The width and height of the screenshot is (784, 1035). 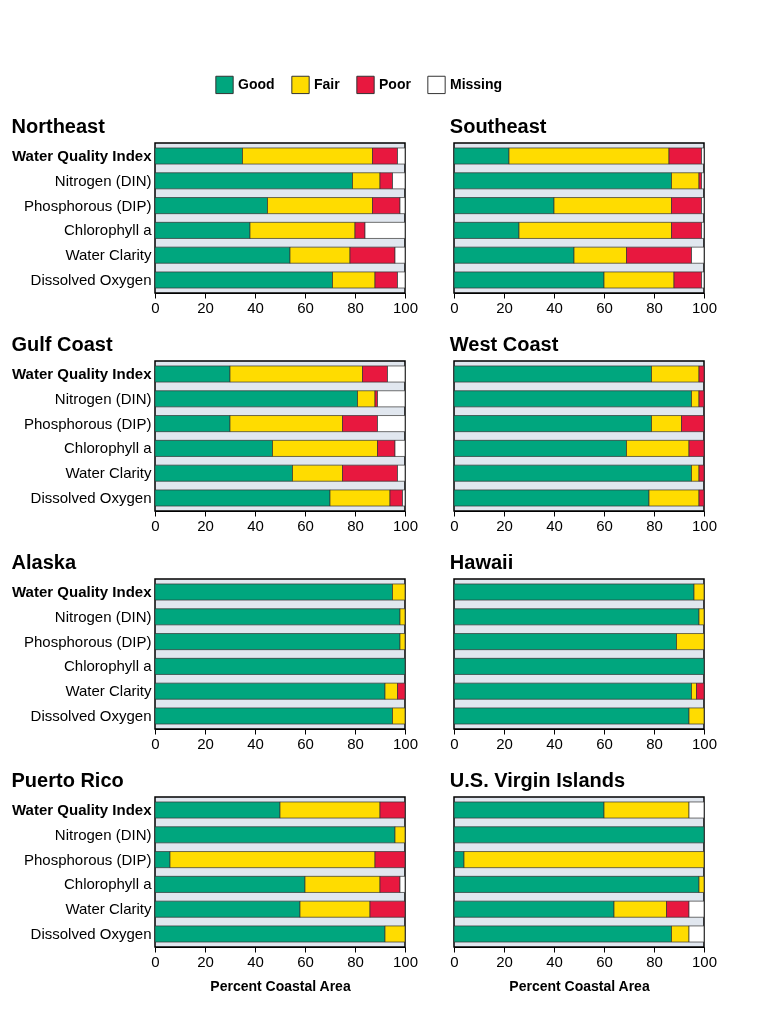 I want to click on chart-title: Southeast, so click(x=498, y=126).